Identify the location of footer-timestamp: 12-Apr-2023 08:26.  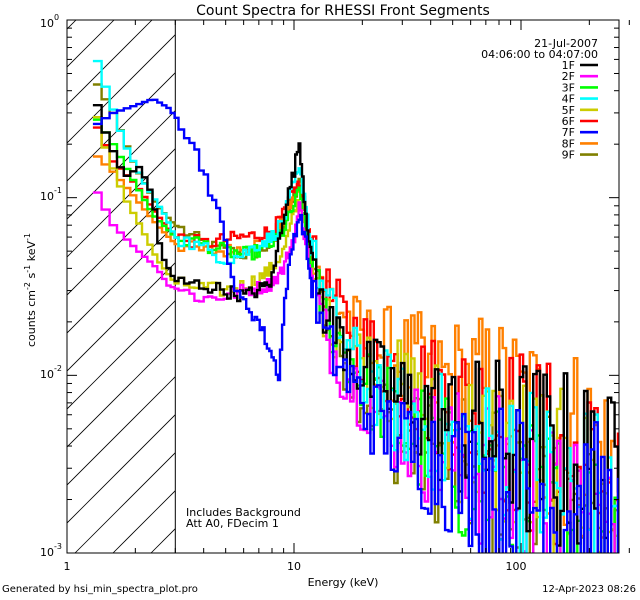
(589, 589).